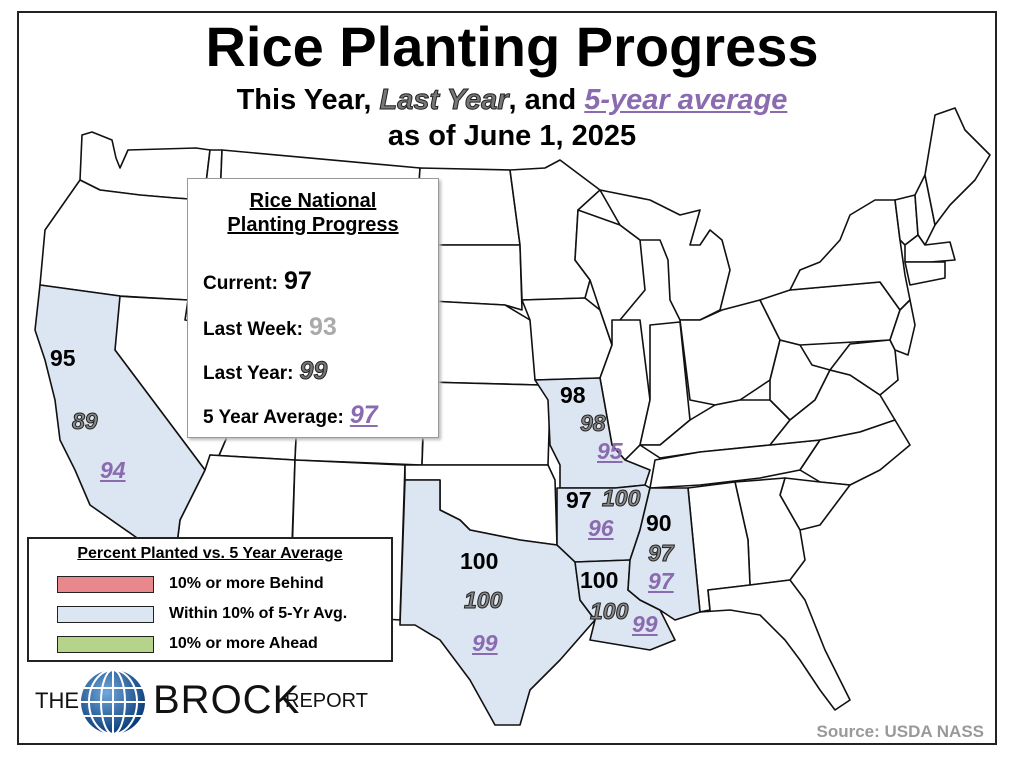 This screenshot has height=768, width=1024. Describe the element at coordinates (542, 100) in the screenshot. I see `subtitle-and: , and` at that location.